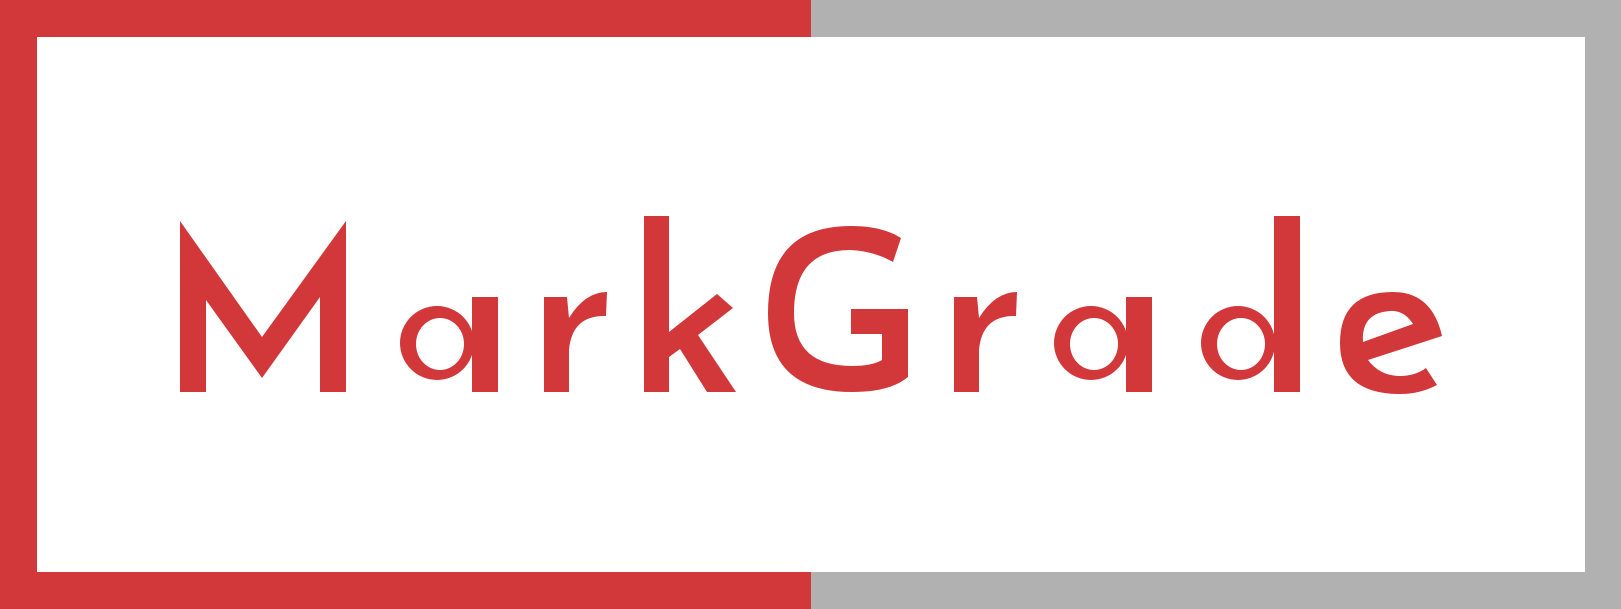 The width and height of the screenshot is (1621, 609). What do you see at coordinates (1387, 326) in the screenshot?
I see `letter-e-counter` at bounding box center [1387, 326].